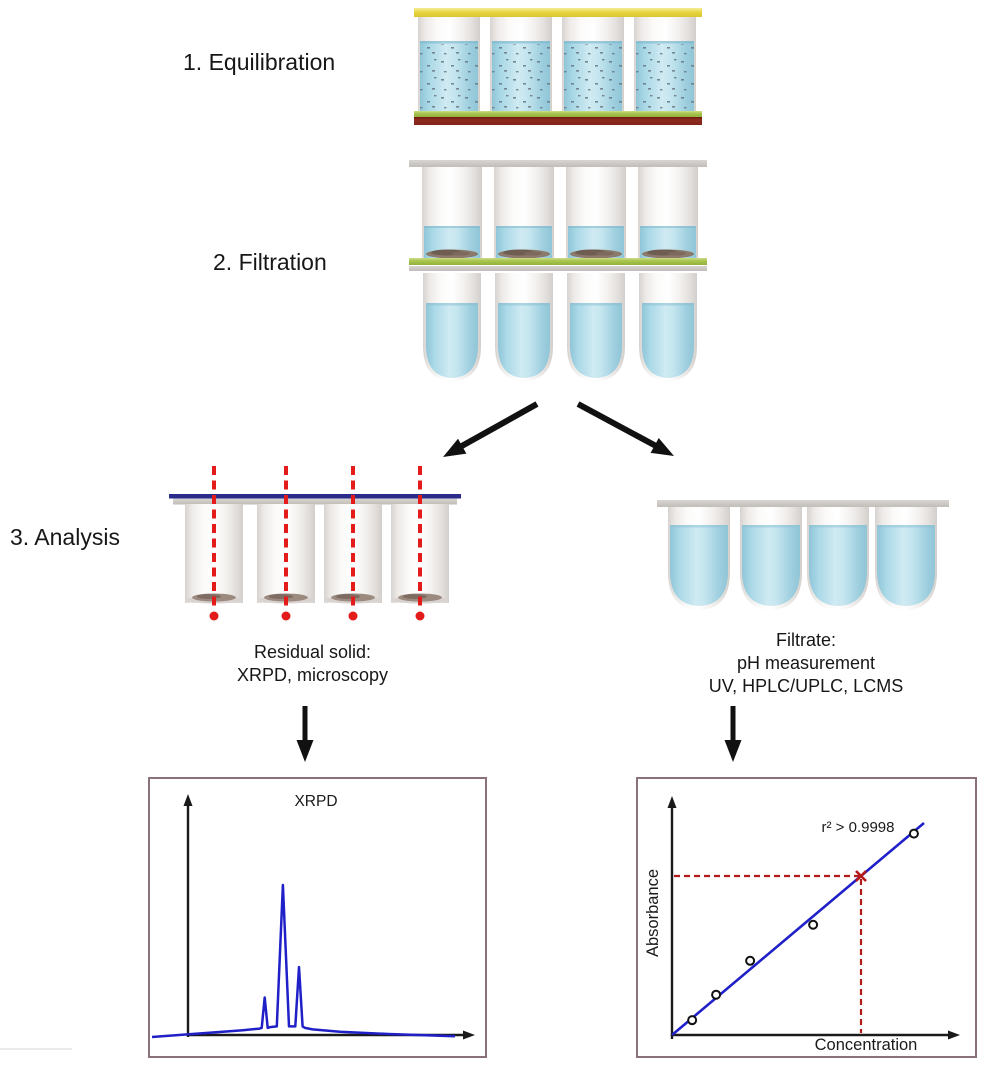 Image resolution: width=982 pixels, height=1072 pixels. What do you see at coordinates (305, 734) in the screenshot?
I see `arrow-residual-to-xrpd-chart` at bounding box center [305, 734].